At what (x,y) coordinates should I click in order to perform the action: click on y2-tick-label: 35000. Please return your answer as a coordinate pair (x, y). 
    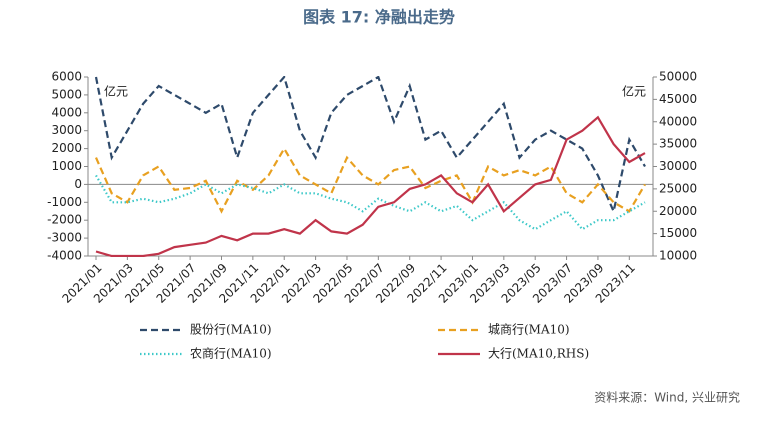
    Looking at the image, I should click on (678, 144).